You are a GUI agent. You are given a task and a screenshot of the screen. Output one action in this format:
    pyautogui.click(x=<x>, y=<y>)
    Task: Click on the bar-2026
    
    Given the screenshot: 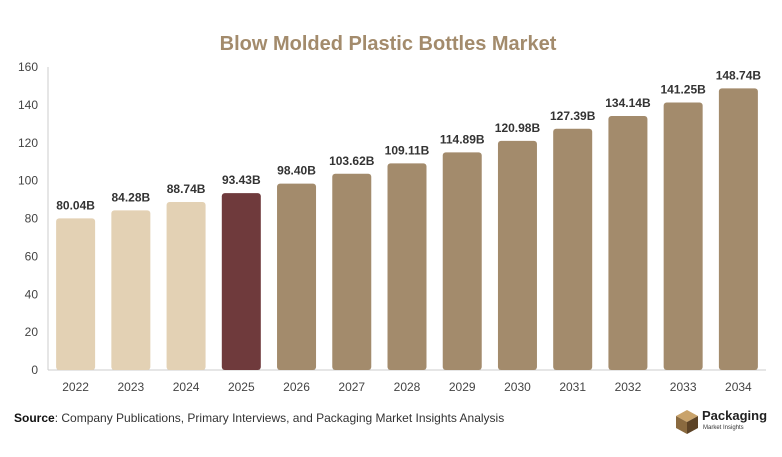 What is the action you would take?
    pyautogui.click(x=297, y=276)
    